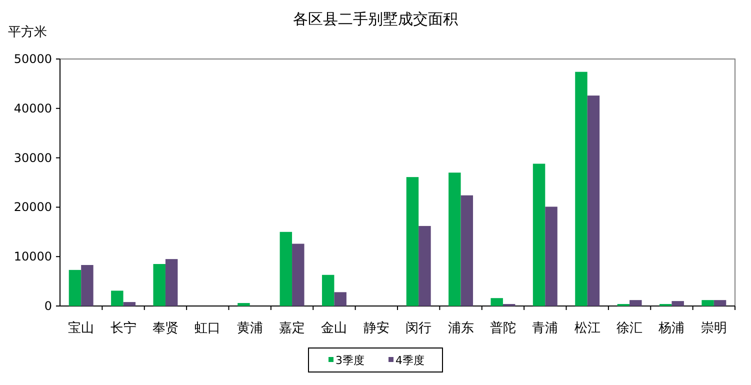 The image size is (751, 385). What do you see at coordinates (123, 328) in the screenshot?
I see `x-tick-label: 长宁` at bounding box center [123, 328].